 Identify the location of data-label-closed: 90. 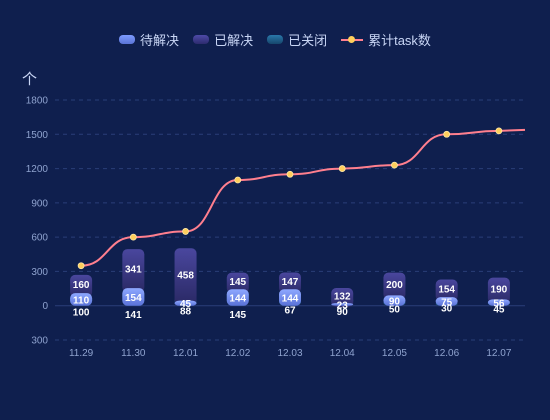
(343, 312).